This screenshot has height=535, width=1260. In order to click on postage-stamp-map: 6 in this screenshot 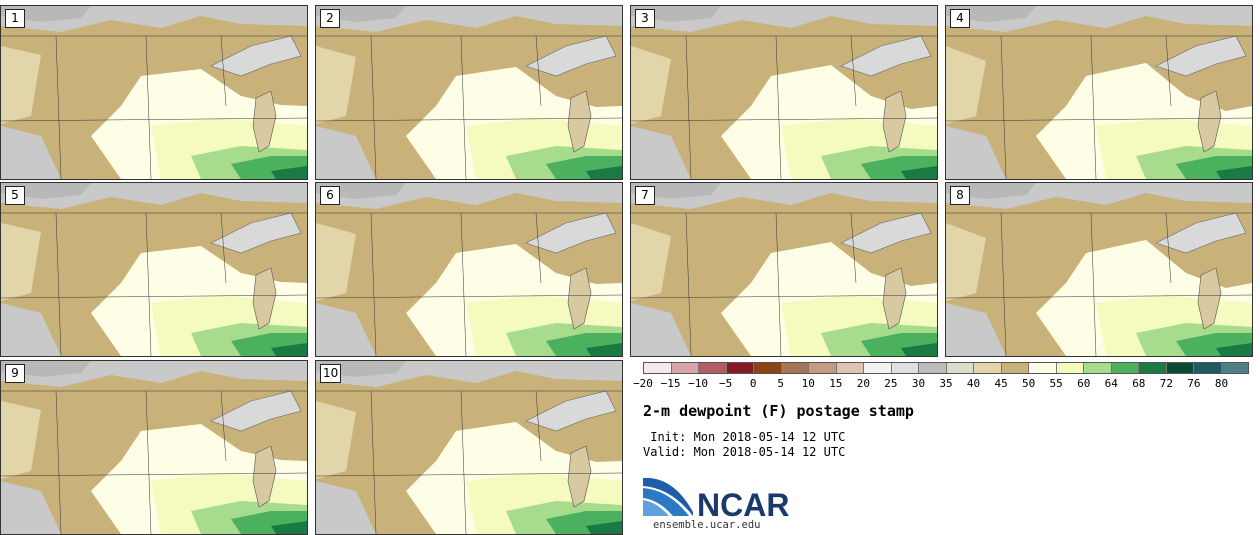, I will do `click(469, 269)`.